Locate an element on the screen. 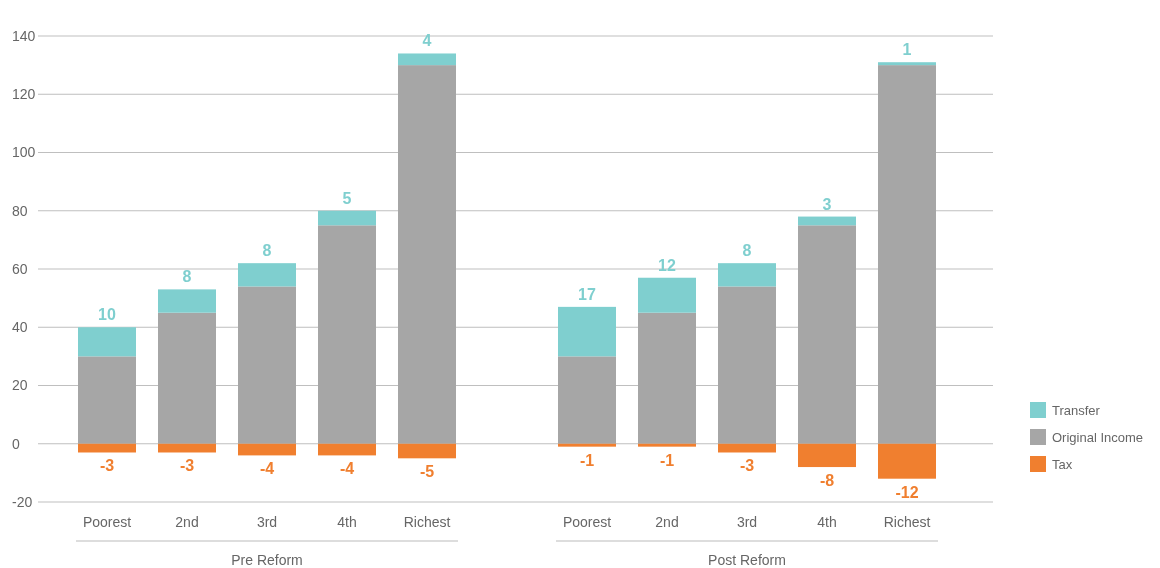  legend-label: Transfer is located at coordinates (1076, 410).